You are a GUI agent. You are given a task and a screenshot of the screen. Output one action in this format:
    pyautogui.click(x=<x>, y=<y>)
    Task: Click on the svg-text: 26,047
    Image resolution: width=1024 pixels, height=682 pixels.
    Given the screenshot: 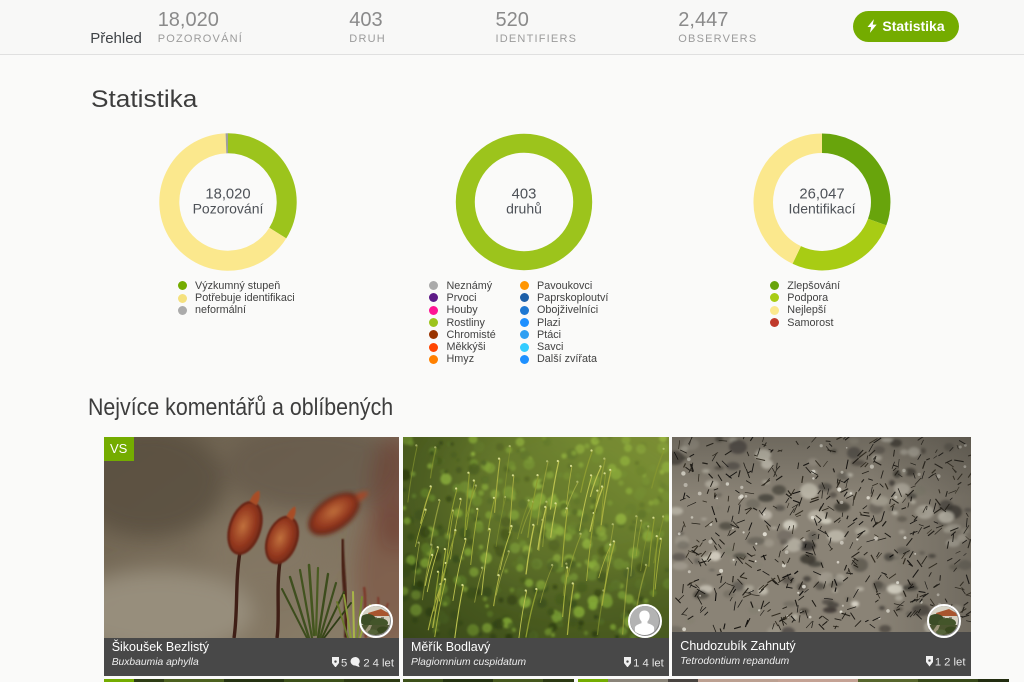 What is the action you would take?
    pyautogui.click(x=821, y=194)
    